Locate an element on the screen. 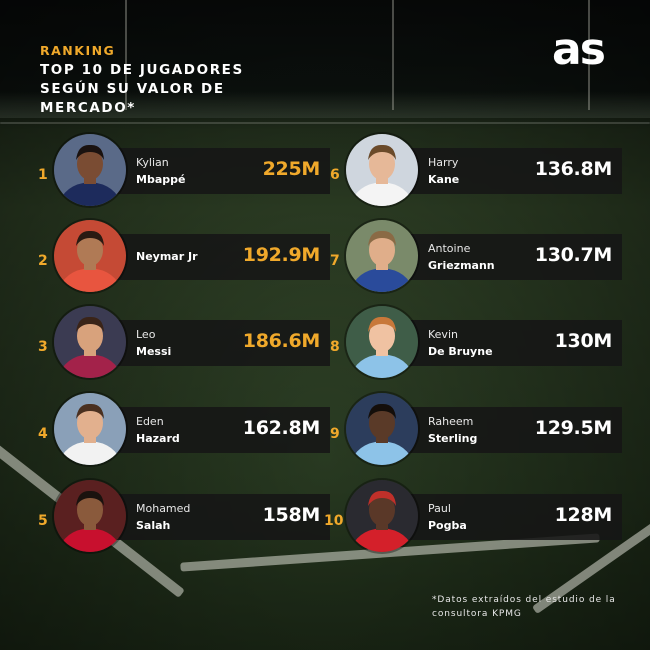 The width and height of the screenshot is (650, 650). player-card: 1 Kylian Mbappé 225M is located at coordinates (184, 177).